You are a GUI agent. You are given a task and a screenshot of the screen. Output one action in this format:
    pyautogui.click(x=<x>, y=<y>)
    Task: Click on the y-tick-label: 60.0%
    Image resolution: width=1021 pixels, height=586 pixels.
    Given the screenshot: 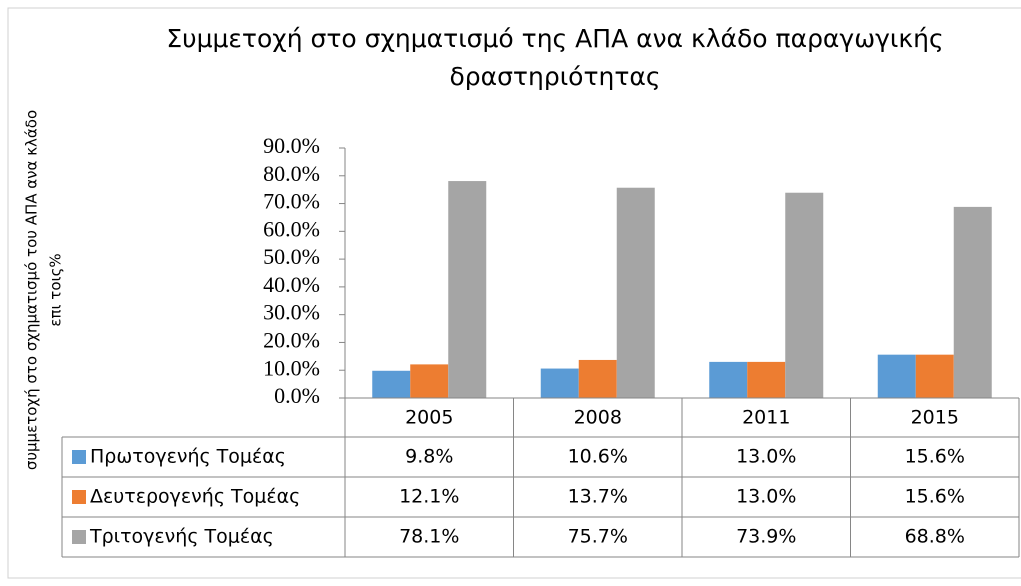 What is the action you would take?
    pyautogui.click(x=291, y=228)
    